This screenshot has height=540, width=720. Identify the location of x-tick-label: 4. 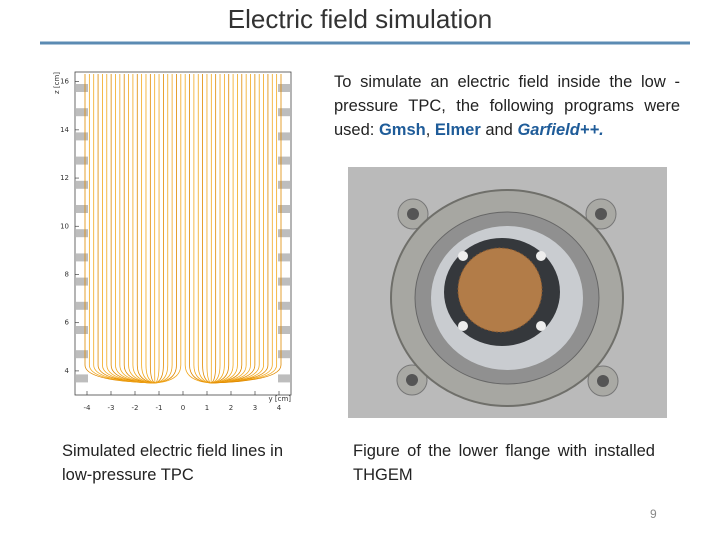
(279, 408).